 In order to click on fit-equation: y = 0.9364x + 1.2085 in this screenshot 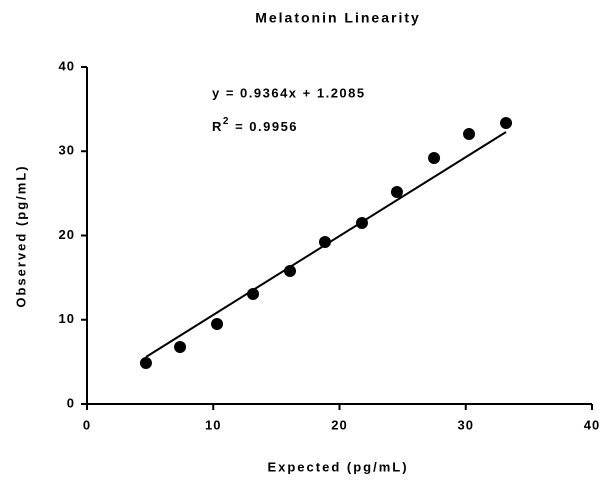, I will do `click(289, 92)`.